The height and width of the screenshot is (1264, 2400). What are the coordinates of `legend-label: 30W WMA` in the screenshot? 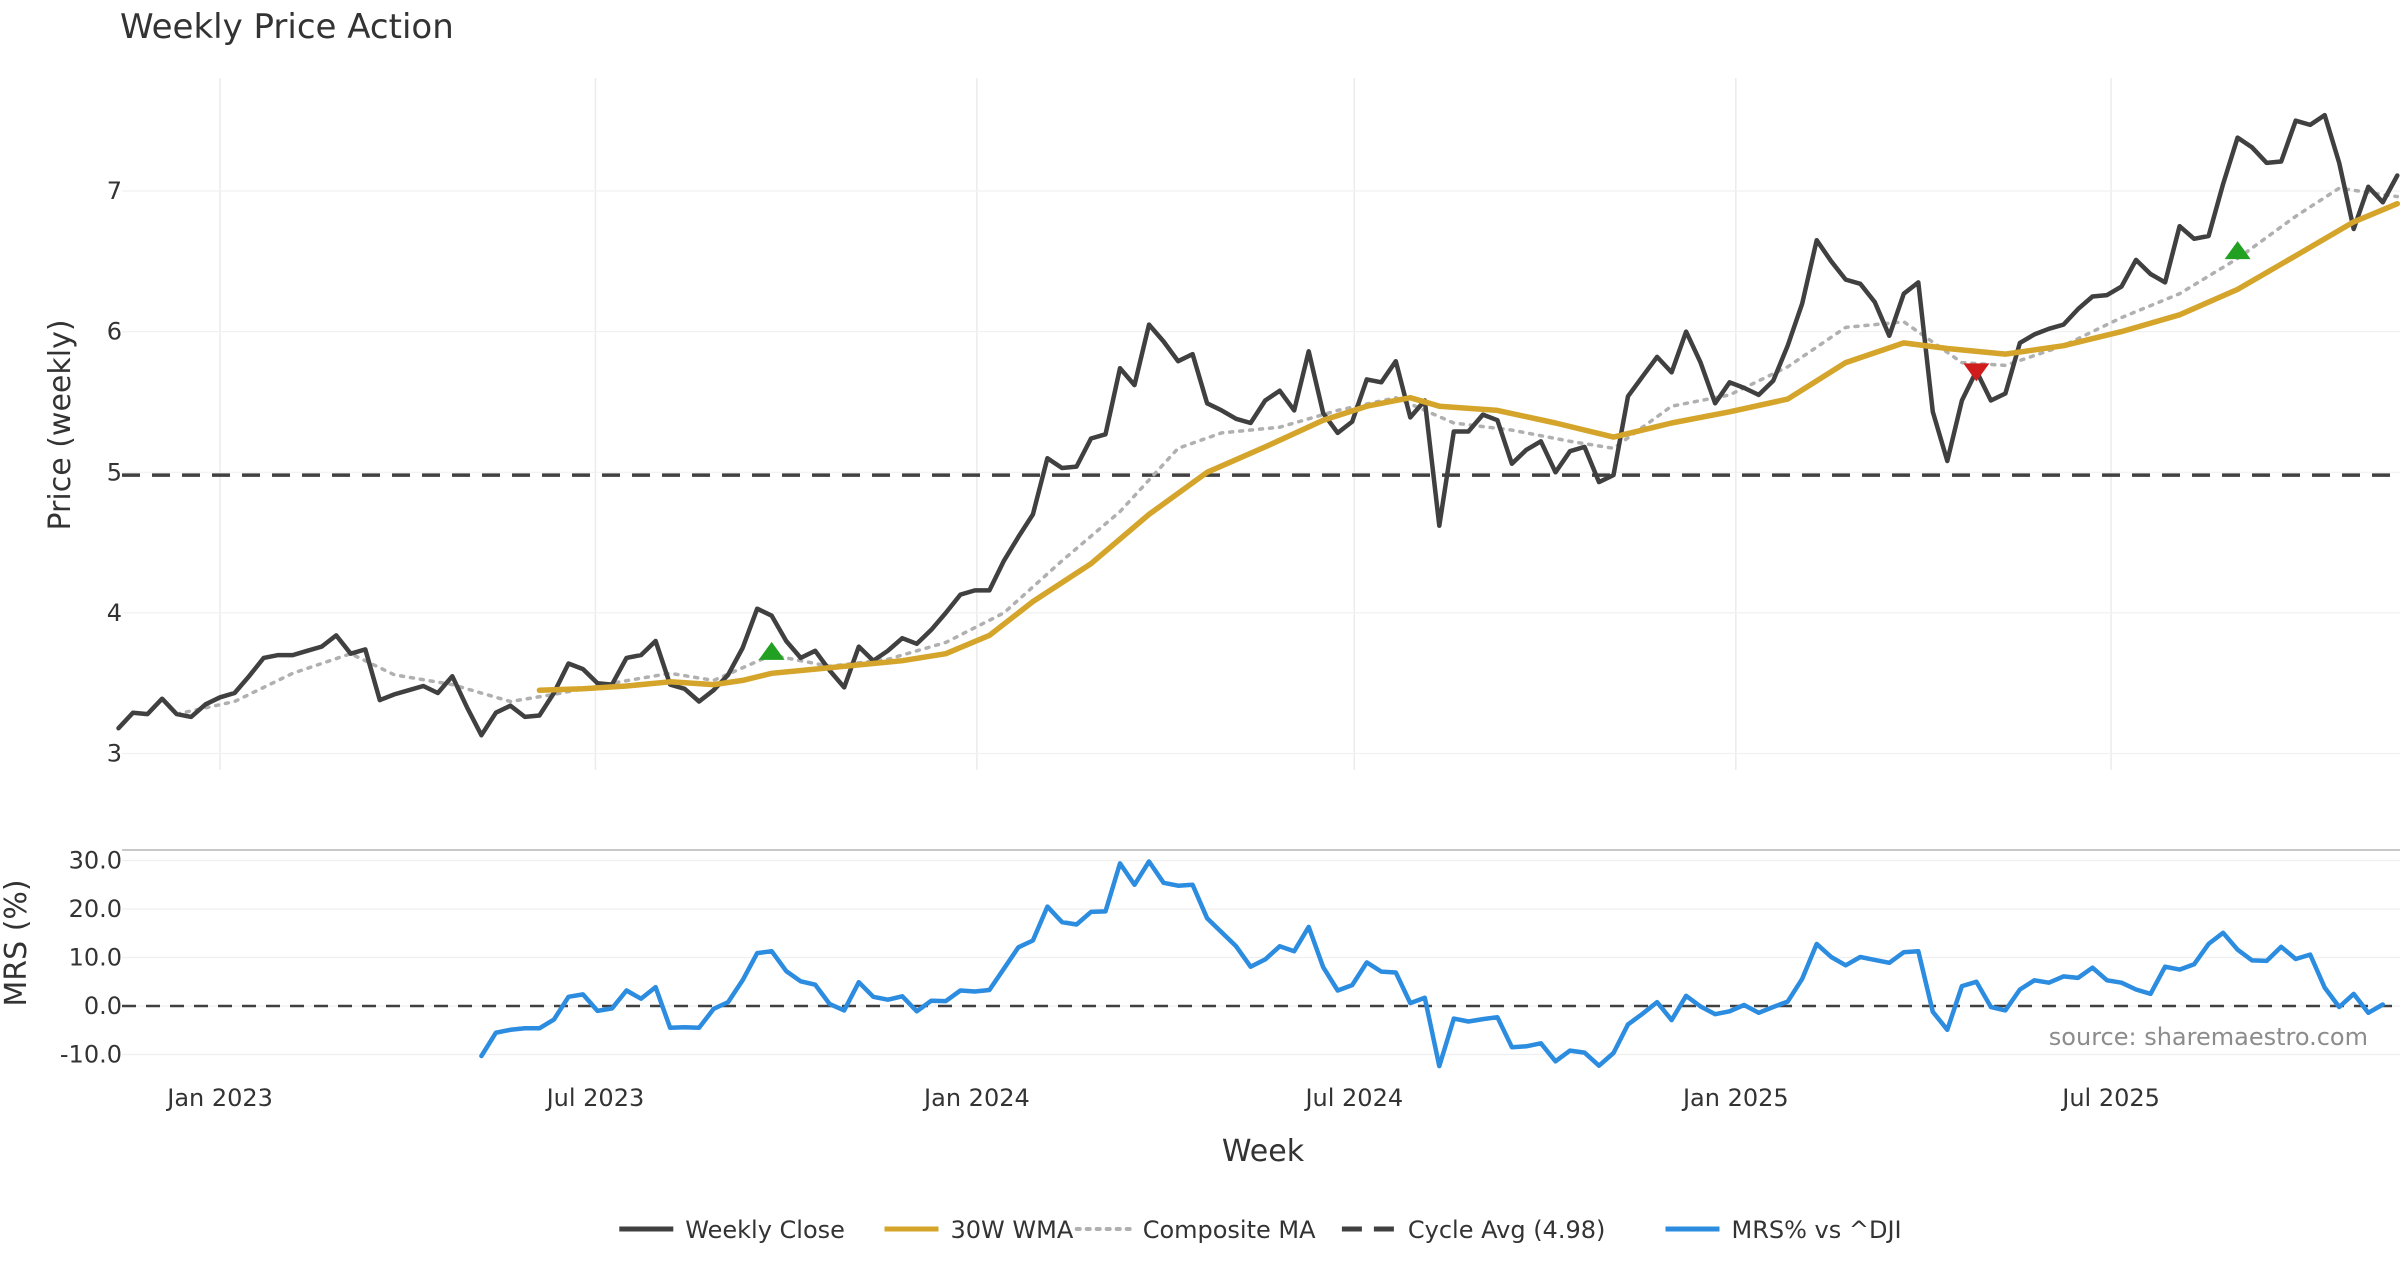 It's located at (1012, 1230).